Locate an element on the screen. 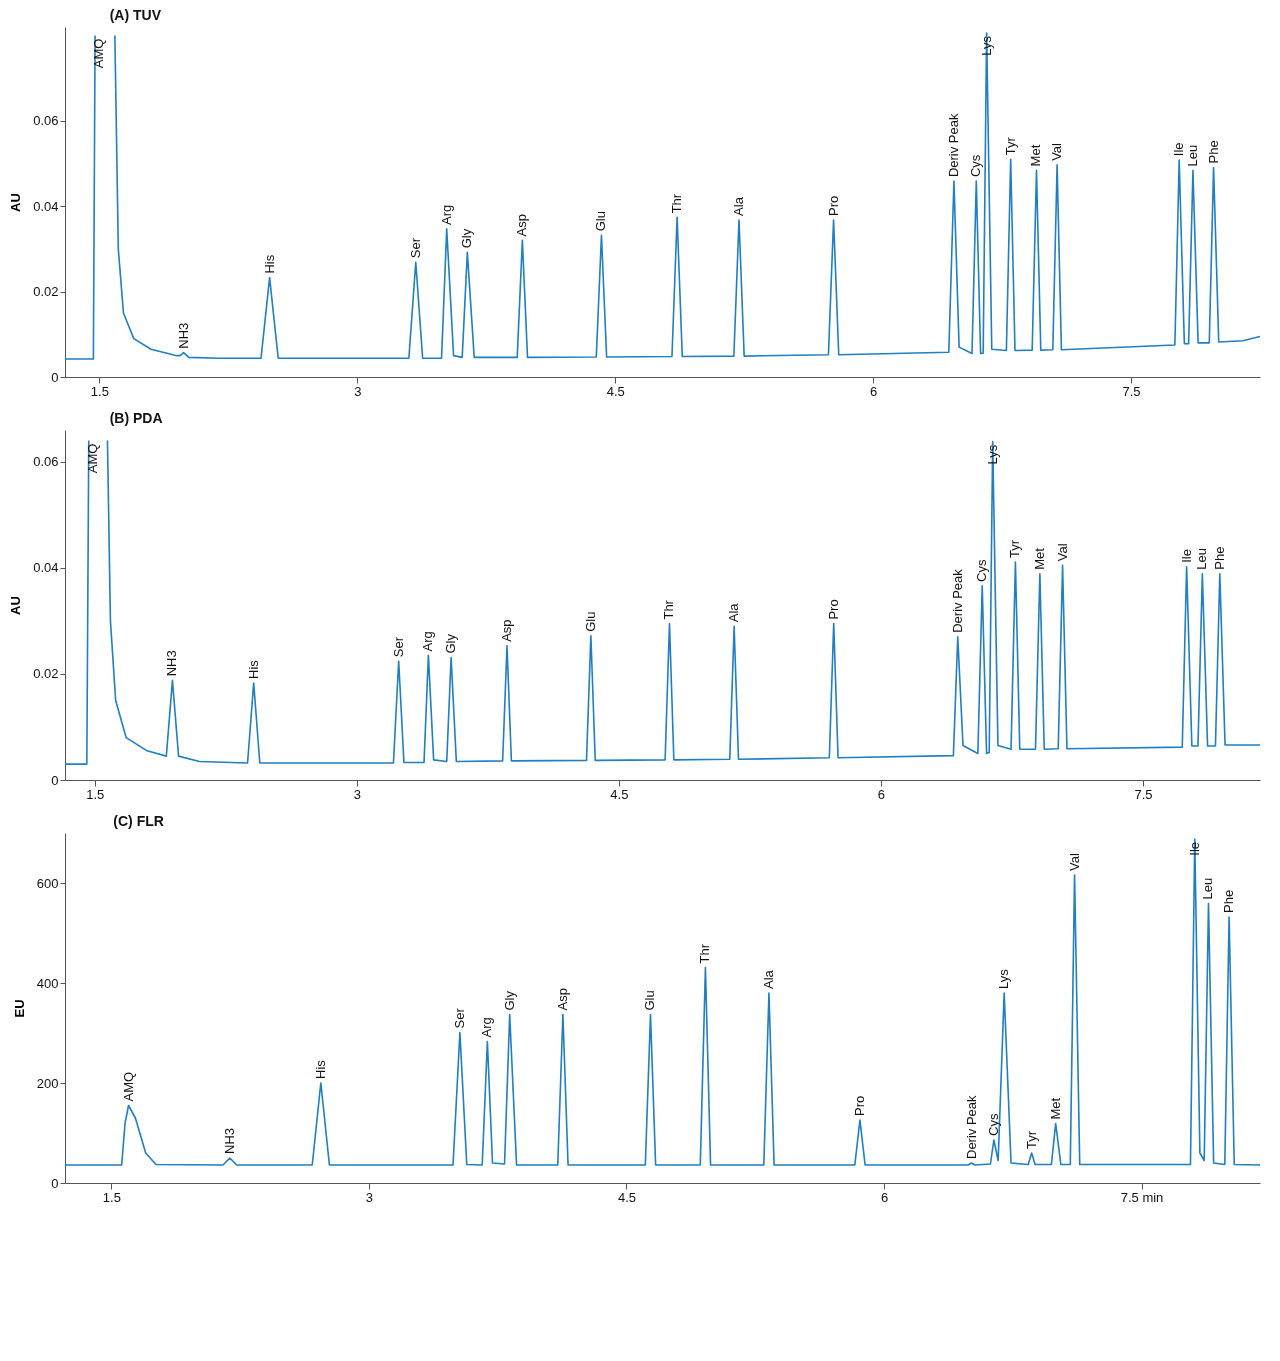 The width and height of the screenshot is (1280, 1361). chart-title: (A) TUV is located at coordinates (135, 15).